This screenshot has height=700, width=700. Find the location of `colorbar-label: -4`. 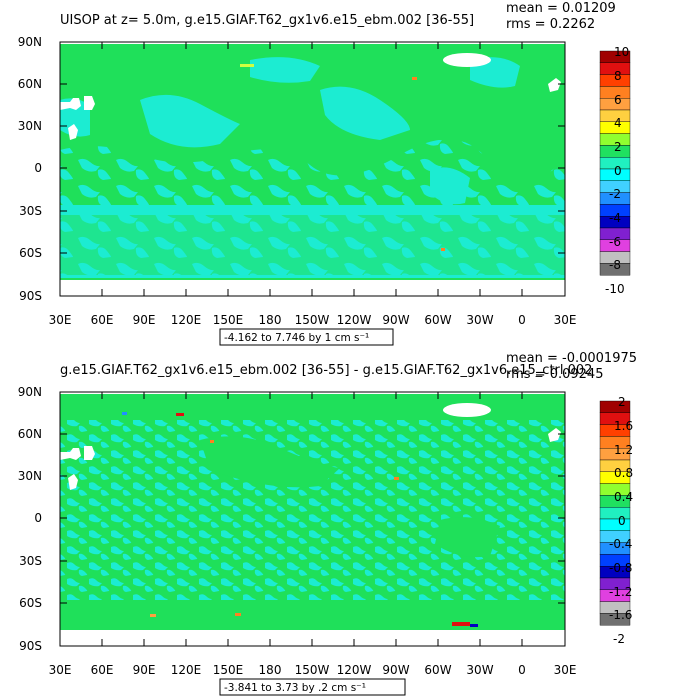

colorbar-label: -4 is located at coordinates (615, 218).